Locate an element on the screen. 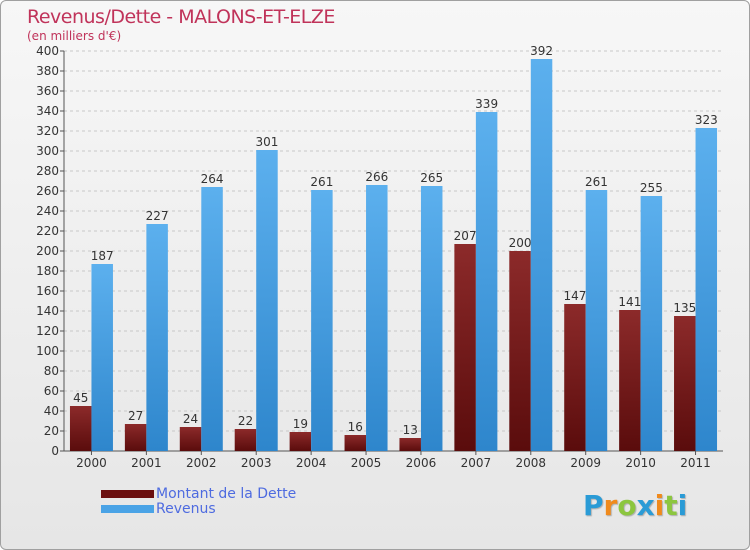 This screenshot has width=750, height=550. data-label: 207 is located at coordinates (465, 236).